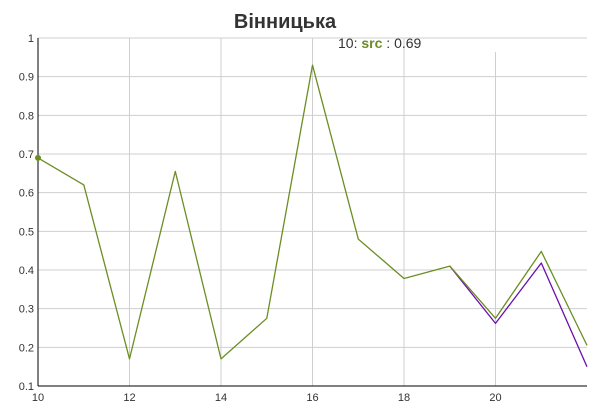 Image resolution: width=601 pixels, height=414 pixels. Describe the element at coordinates (26, 348) in the screenshot. I see `y-tick-label: 0.2` at that location.